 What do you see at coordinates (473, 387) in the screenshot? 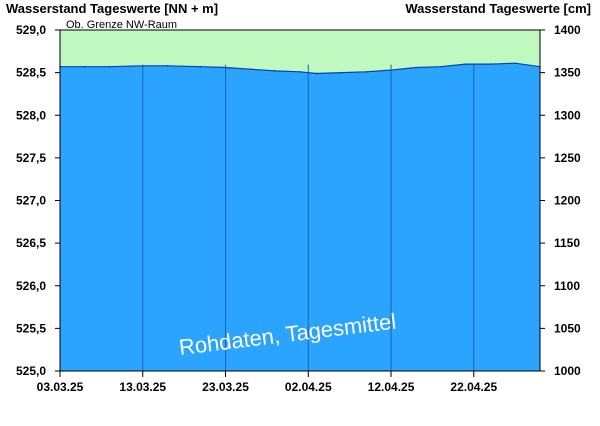
I see `x-tick-label: 22.04.25` at bounding box center [473, 387].